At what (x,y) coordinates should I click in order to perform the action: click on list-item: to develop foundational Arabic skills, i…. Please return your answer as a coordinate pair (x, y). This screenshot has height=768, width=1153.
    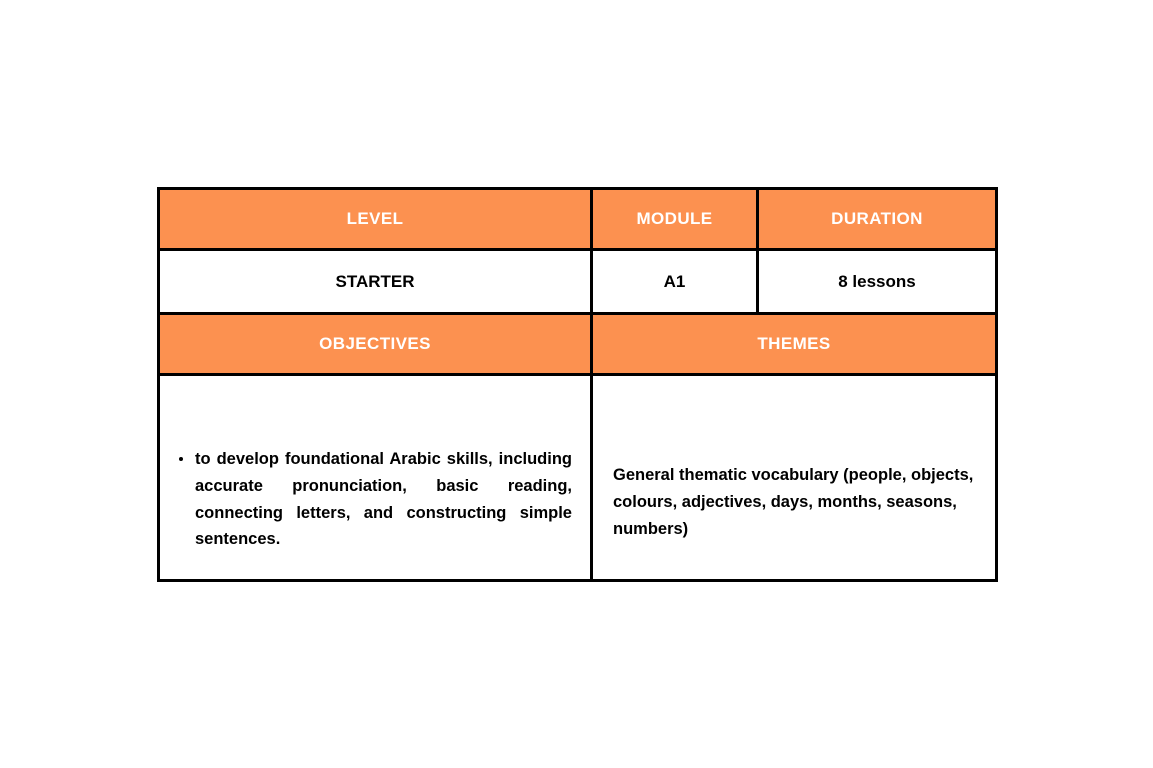
    Looking at the image, I should click on (375, 500).